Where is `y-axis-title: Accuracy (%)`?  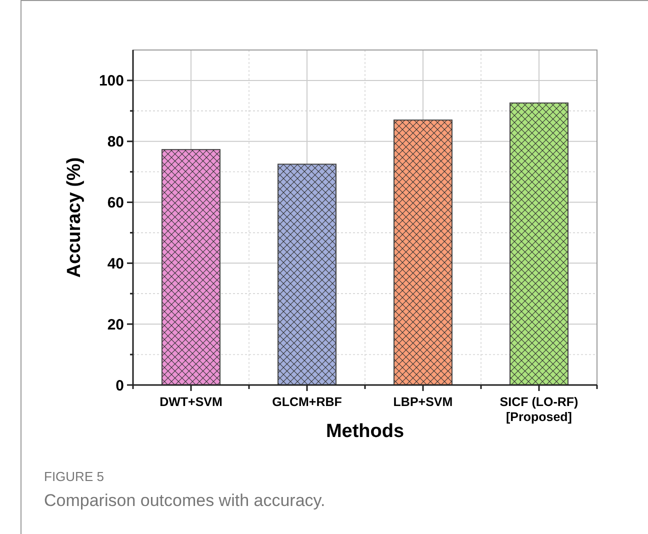
y-axis-title: Accuracy (%) is located at coordinates (74, 217).